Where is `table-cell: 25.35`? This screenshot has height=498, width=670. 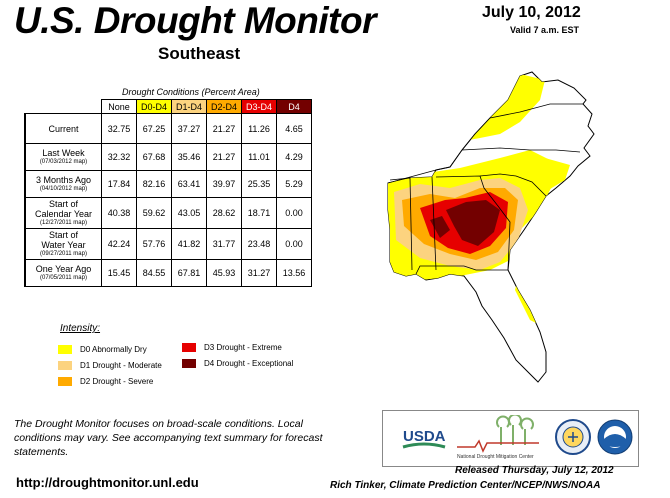
table-cell: 25.35 is located at coordinates (259, 184).